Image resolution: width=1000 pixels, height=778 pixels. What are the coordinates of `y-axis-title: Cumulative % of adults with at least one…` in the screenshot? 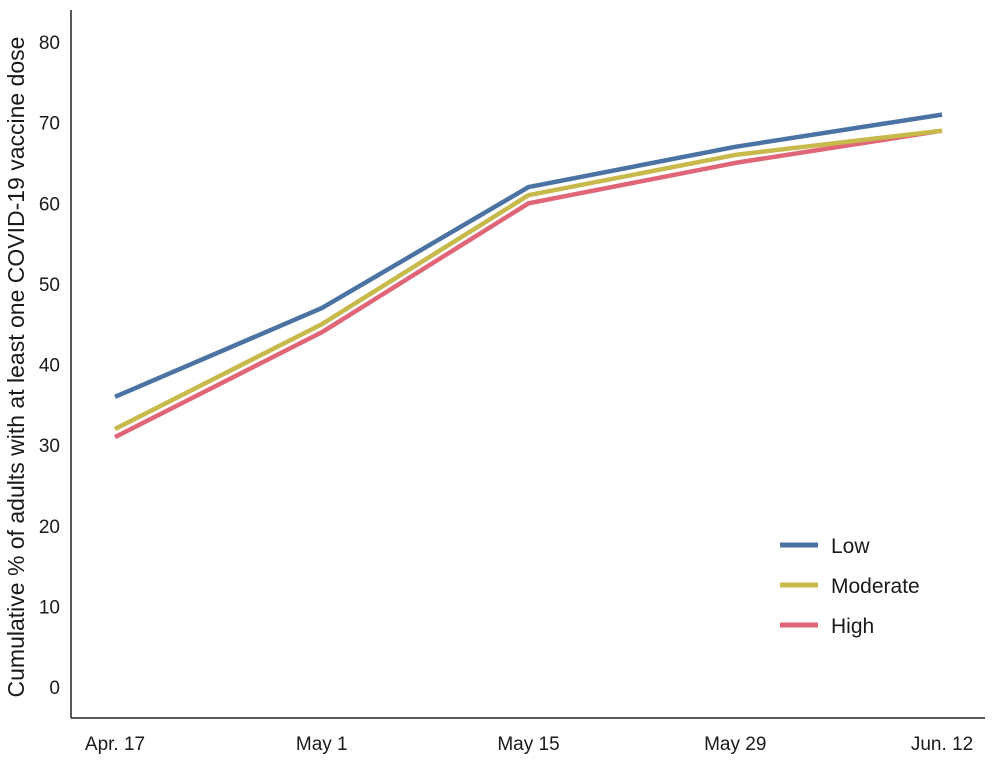 It's located at (16, 367).